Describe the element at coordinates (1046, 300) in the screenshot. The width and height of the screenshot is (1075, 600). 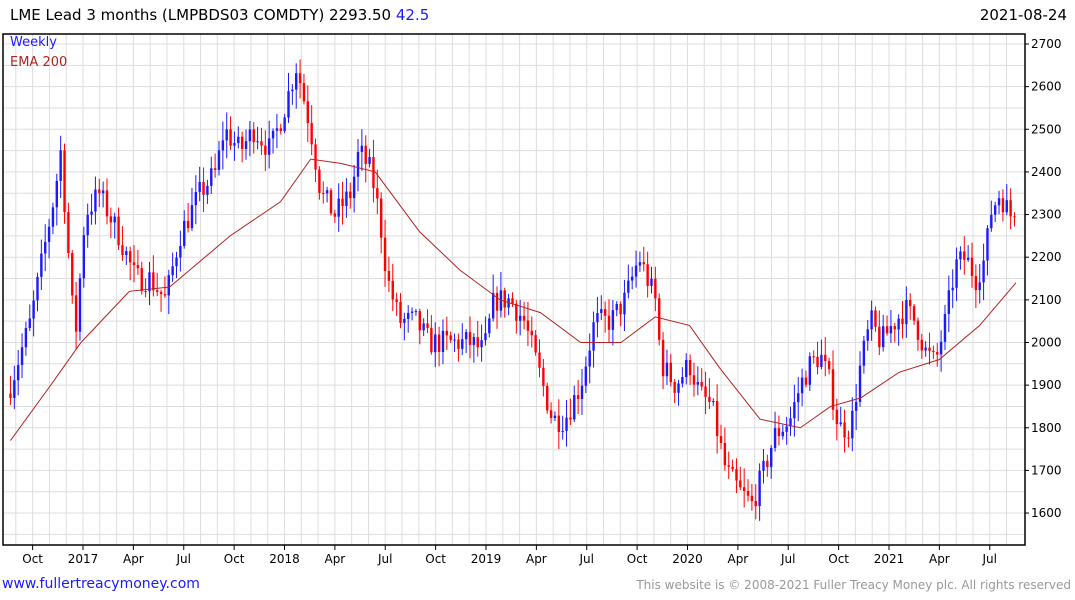
I see `y-tick-label: 2100` at that location.